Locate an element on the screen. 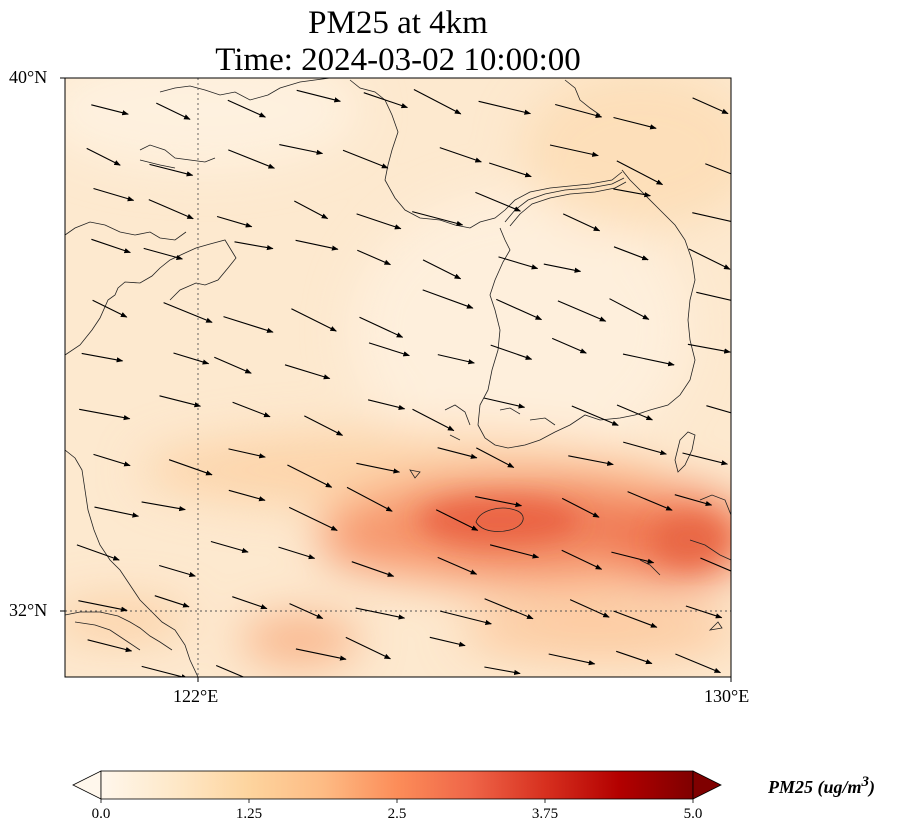 This screenshot has width=905, height=836. lon-label-122e: 122°E is located at coordinates (196, 696).